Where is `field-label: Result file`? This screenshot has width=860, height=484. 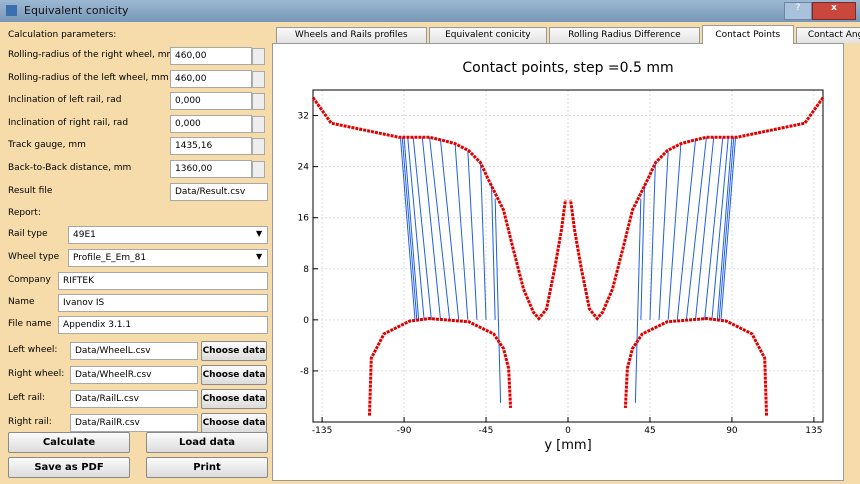 field-label: Result file is located at coordinates (30, 190).